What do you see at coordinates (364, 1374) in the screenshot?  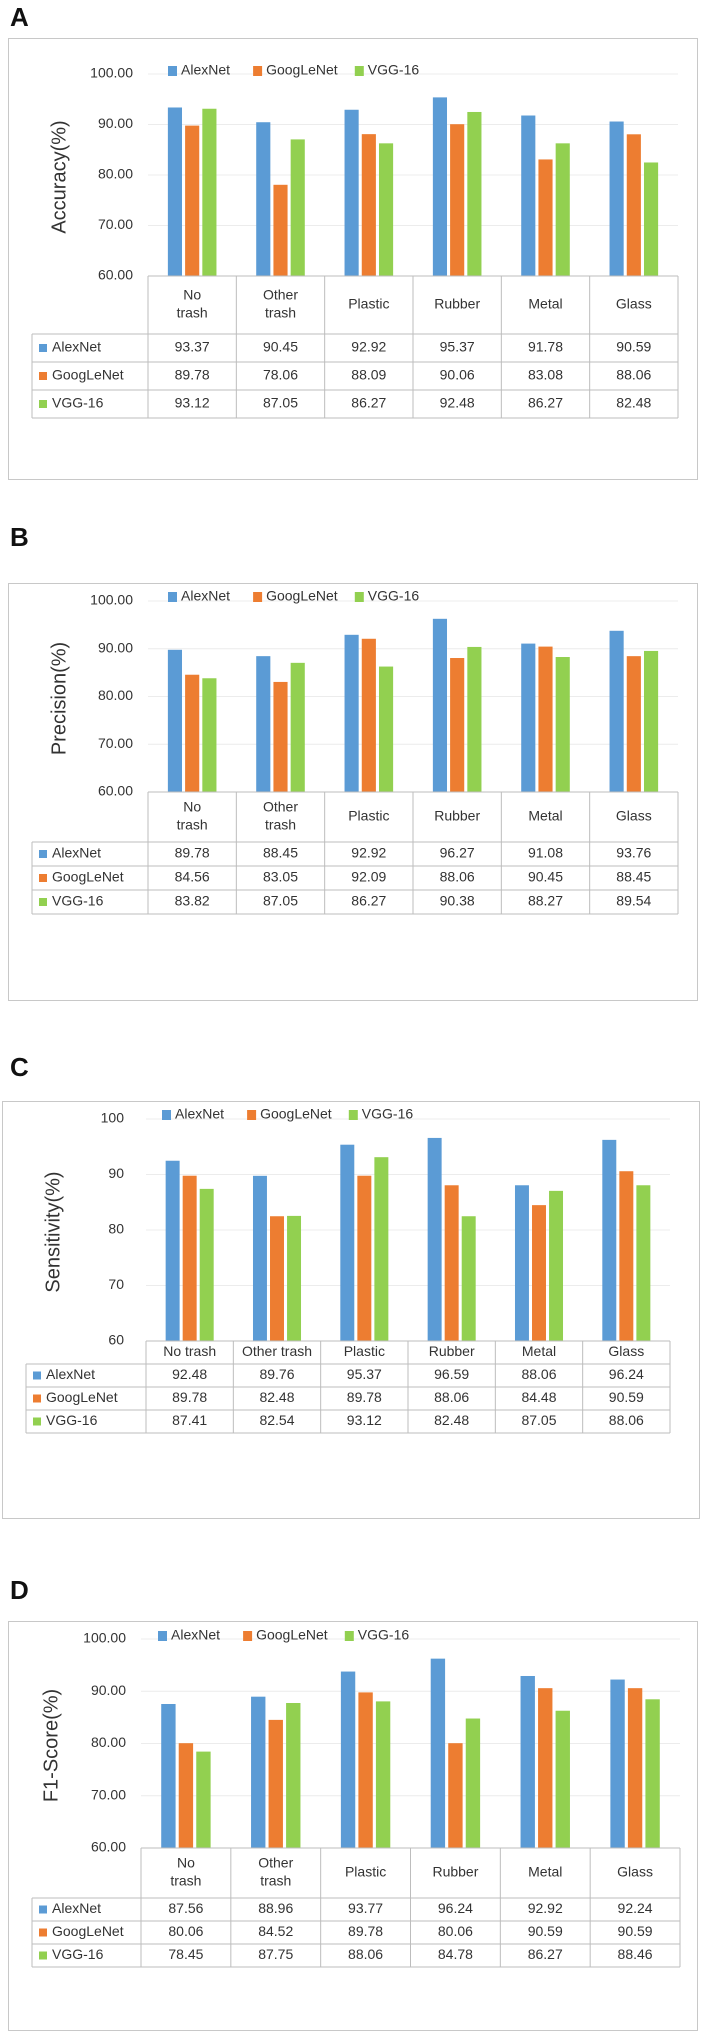 I see `table-cell: 95.37` at bounding box center [364, 1374].